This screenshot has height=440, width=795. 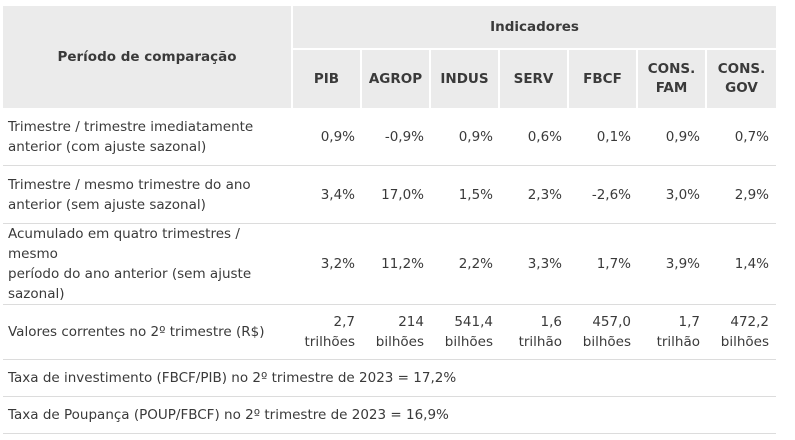 What do you see at coordinates (396, 264) in the screenshot?
I see `table-cell: 11,2%` at bounding box center [396, 264].